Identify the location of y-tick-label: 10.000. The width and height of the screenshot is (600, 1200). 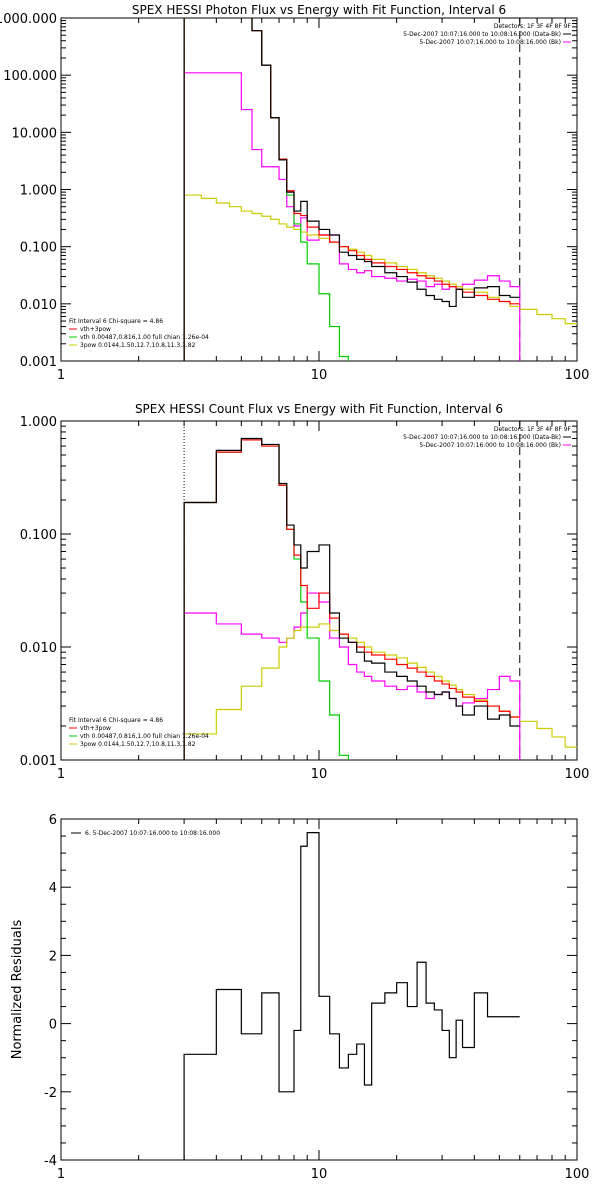
(35, 133).